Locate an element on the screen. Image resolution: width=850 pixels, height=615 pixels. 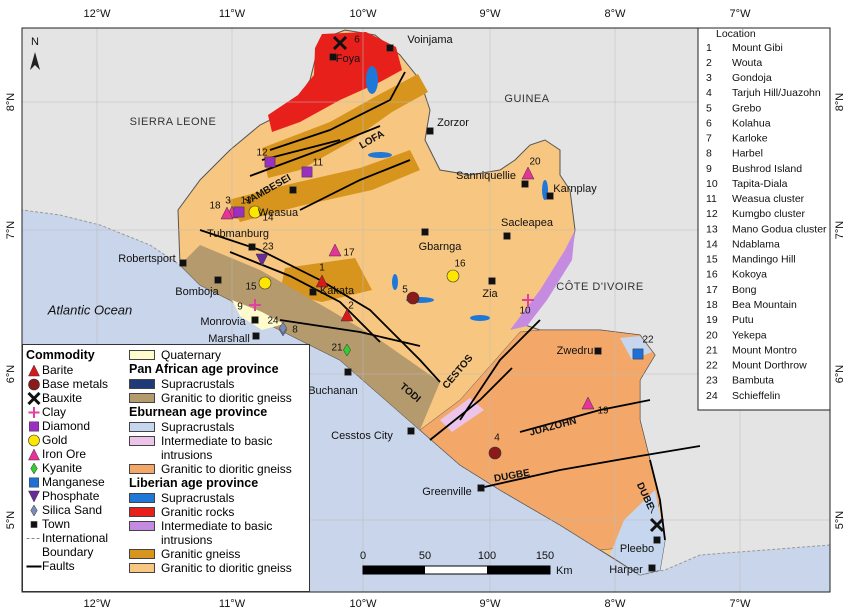
location-name: Kolahua is located at coordinates (751, 123).